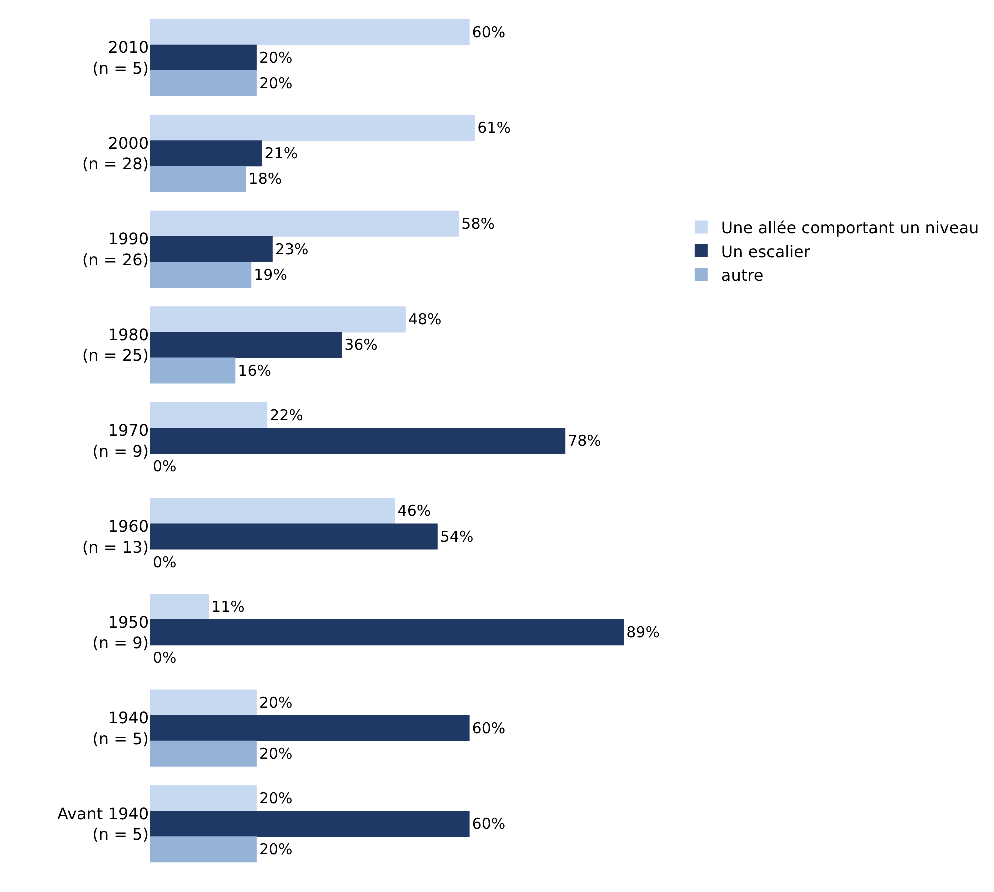 This screenshot has height=892, width=994. I want to click on data-label: 46%, so click(415, 511).